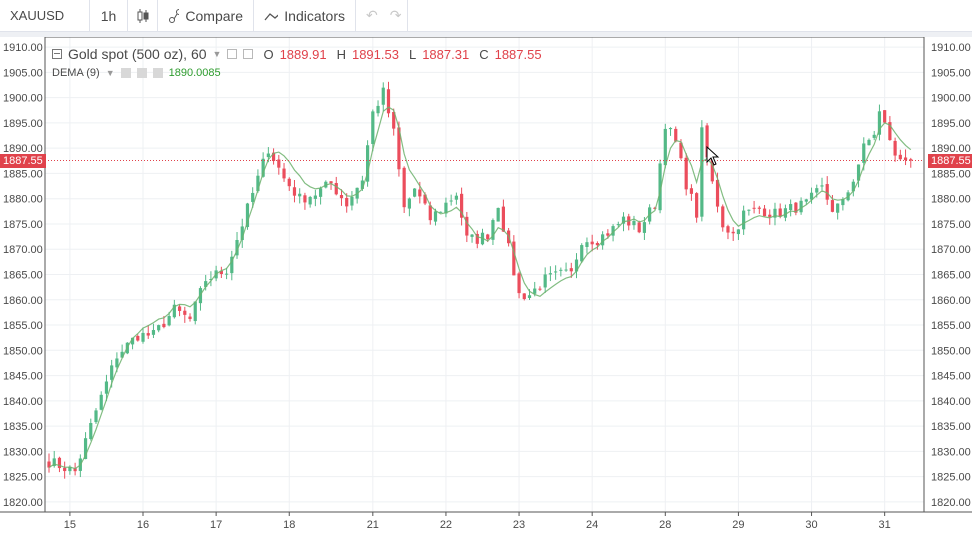 The width and height of the screenshot is (972, 533). Describe the element at coordinates (951, 326) in the screenshot. I see `y-tick-label-right: 1855.00` at that location.